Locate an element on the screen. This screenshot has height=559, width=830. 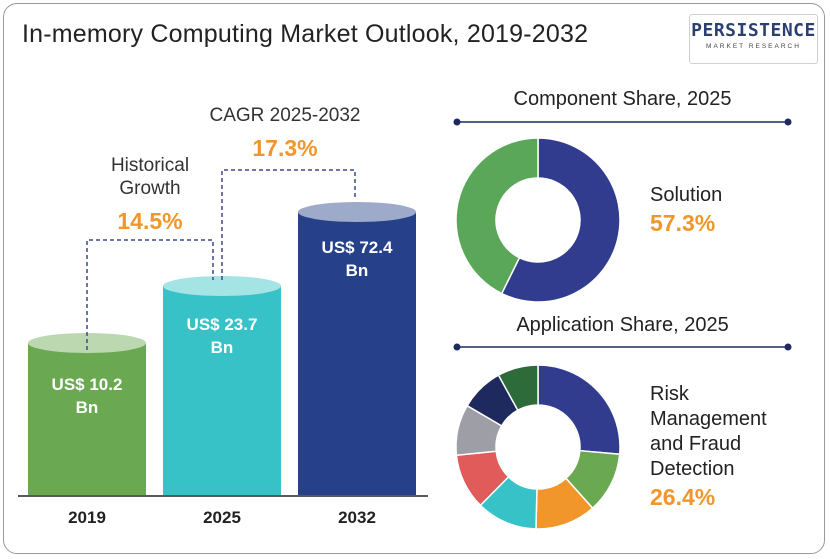
cagr-label: CAGR 2025-2032 is located at coordinates (285, 115).